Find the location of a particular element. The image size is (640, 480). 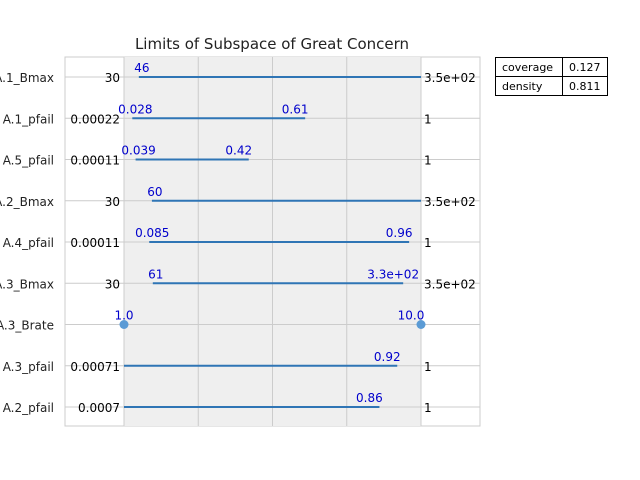

range-point-high is located at coordinates (421, 324).